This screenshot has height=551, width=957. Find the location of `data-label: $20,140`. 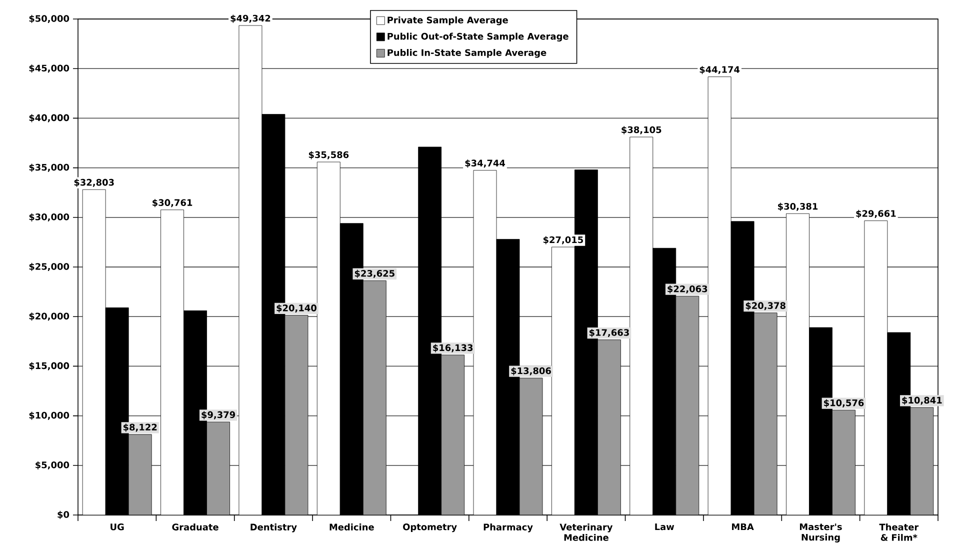

data-label: $20,140 is located at coordinates (296, 308).